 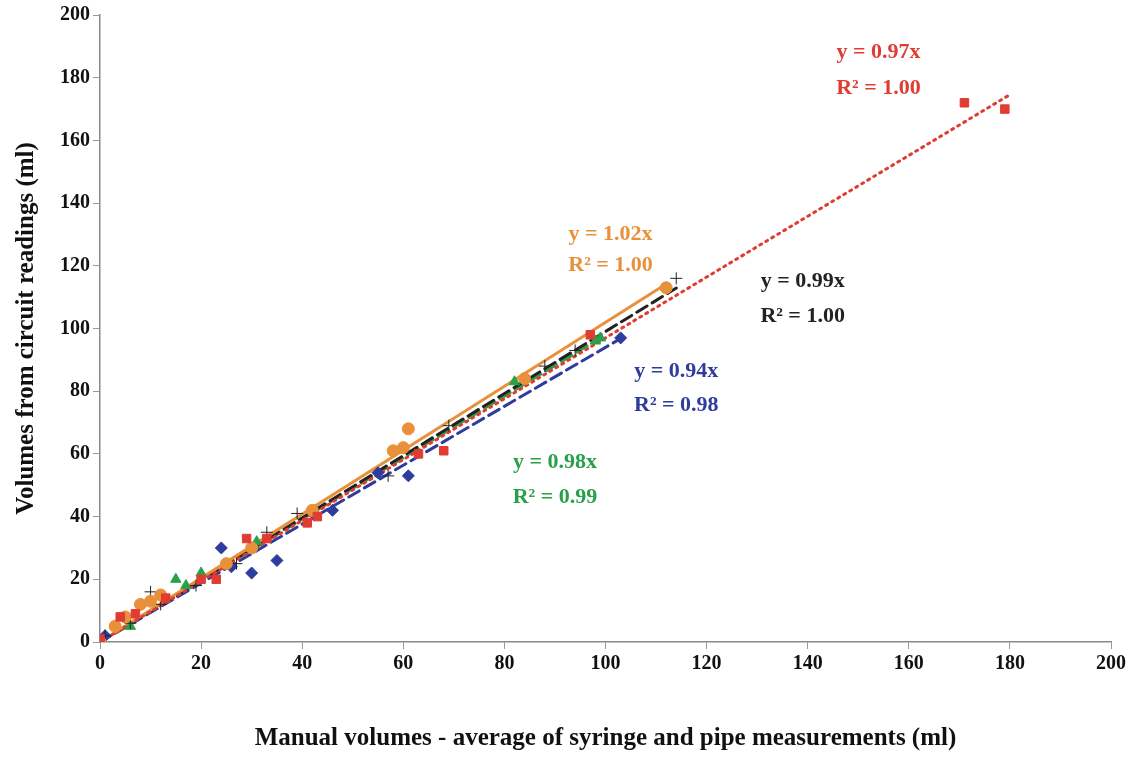 I want to click on x-tick-label: 160, so click(x=908, y=662).